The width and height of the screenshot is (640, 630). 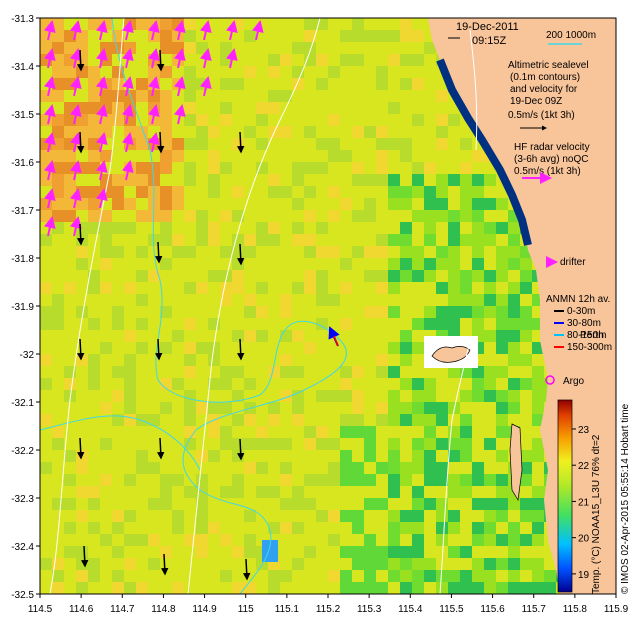 What do you see at coordinates (287, 609) in the screenshot?
I see `x-tick-label: 115.1` at bounding box center [287, 609].